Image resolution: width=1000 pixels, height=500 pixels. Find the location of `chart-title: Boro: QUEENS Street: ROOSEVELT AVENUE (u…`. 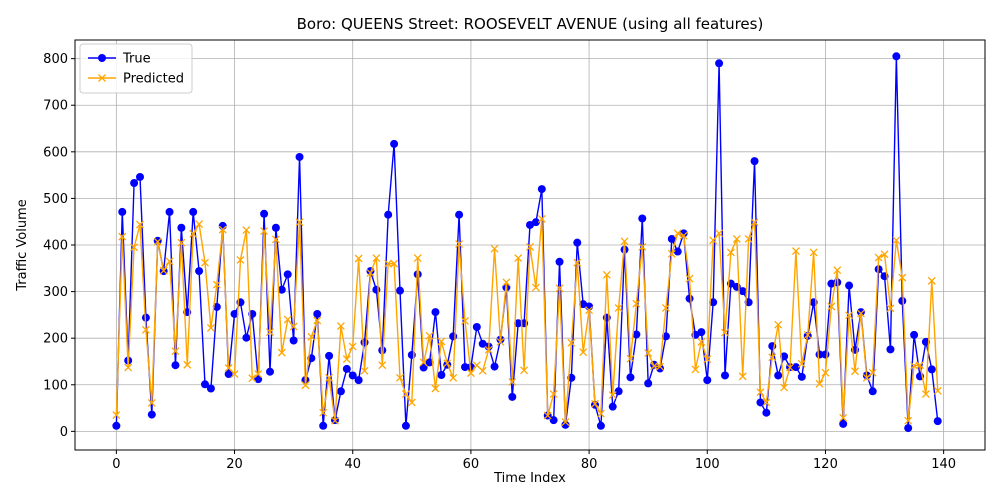

chart-title: Boro: QUEENS Street: ROOSEVELT AVENUE (u… is located at coordinates (530, 24).